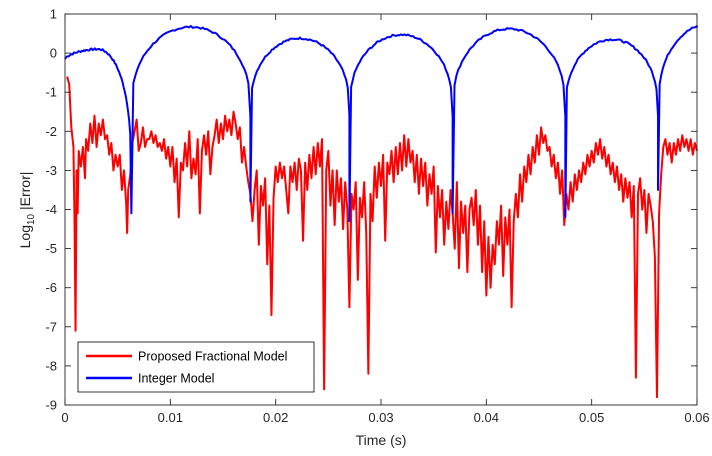  What do you see at coordinates (53, 53) in the screenshot?
I see `y-tick-label: 0` at bounding box center [53, 53].